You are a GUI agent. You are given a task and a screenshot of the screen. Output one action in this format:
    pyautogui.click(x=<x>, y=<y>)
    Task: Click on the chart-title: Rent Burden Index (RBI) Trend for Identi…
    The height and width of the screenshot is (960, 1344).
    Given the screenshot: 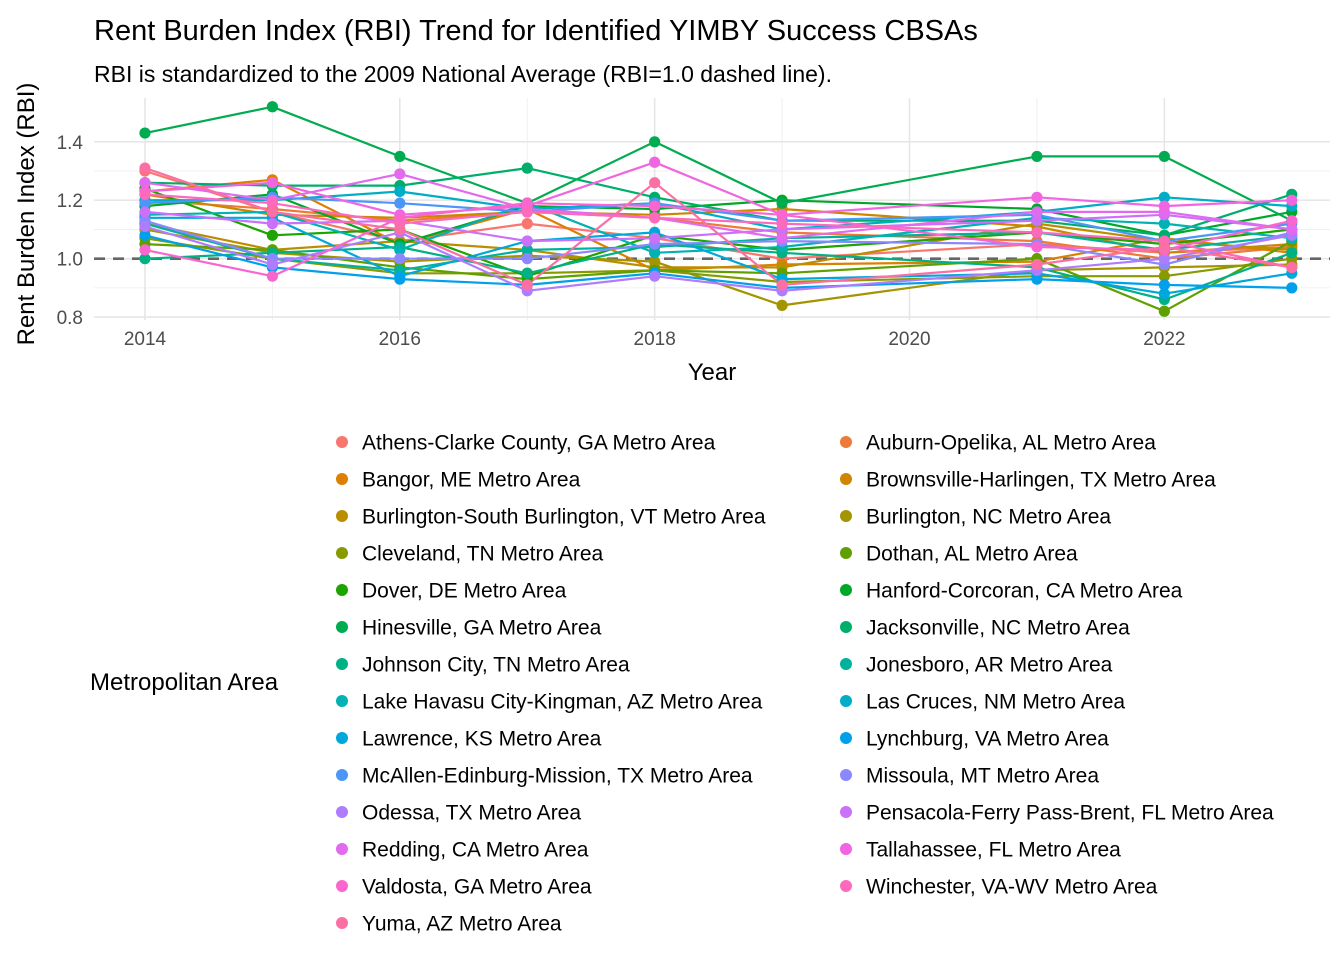 What is the action you would take?
    pyautogui.click(x=536, y=31)
    